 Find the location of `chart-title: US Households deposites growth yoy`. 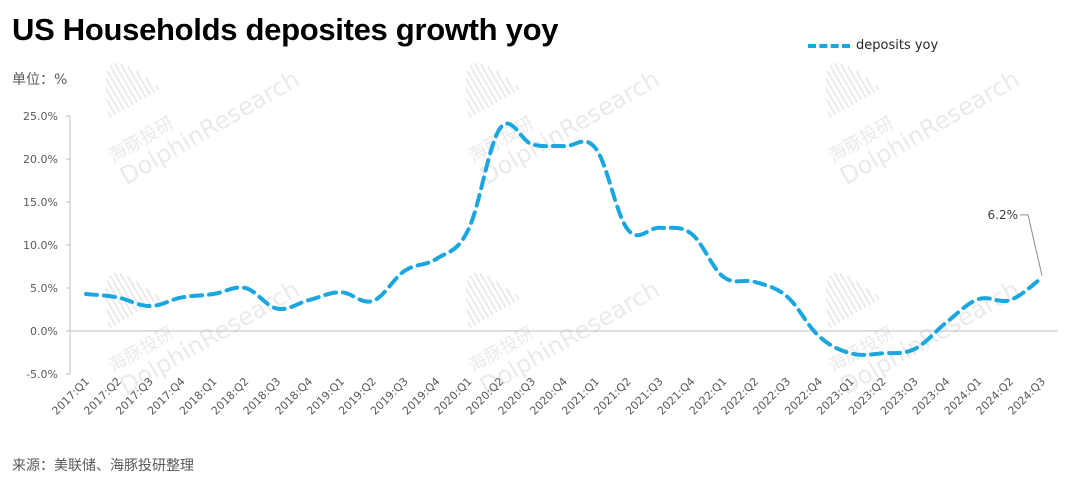

chart-title: US Households deposites growth yoy is located at coordinates (285, 29).